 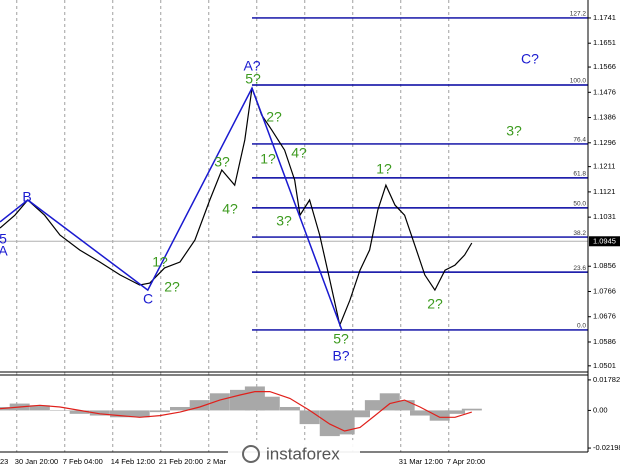 I want to click on wave-label: A?, so click(x=251, y=66).